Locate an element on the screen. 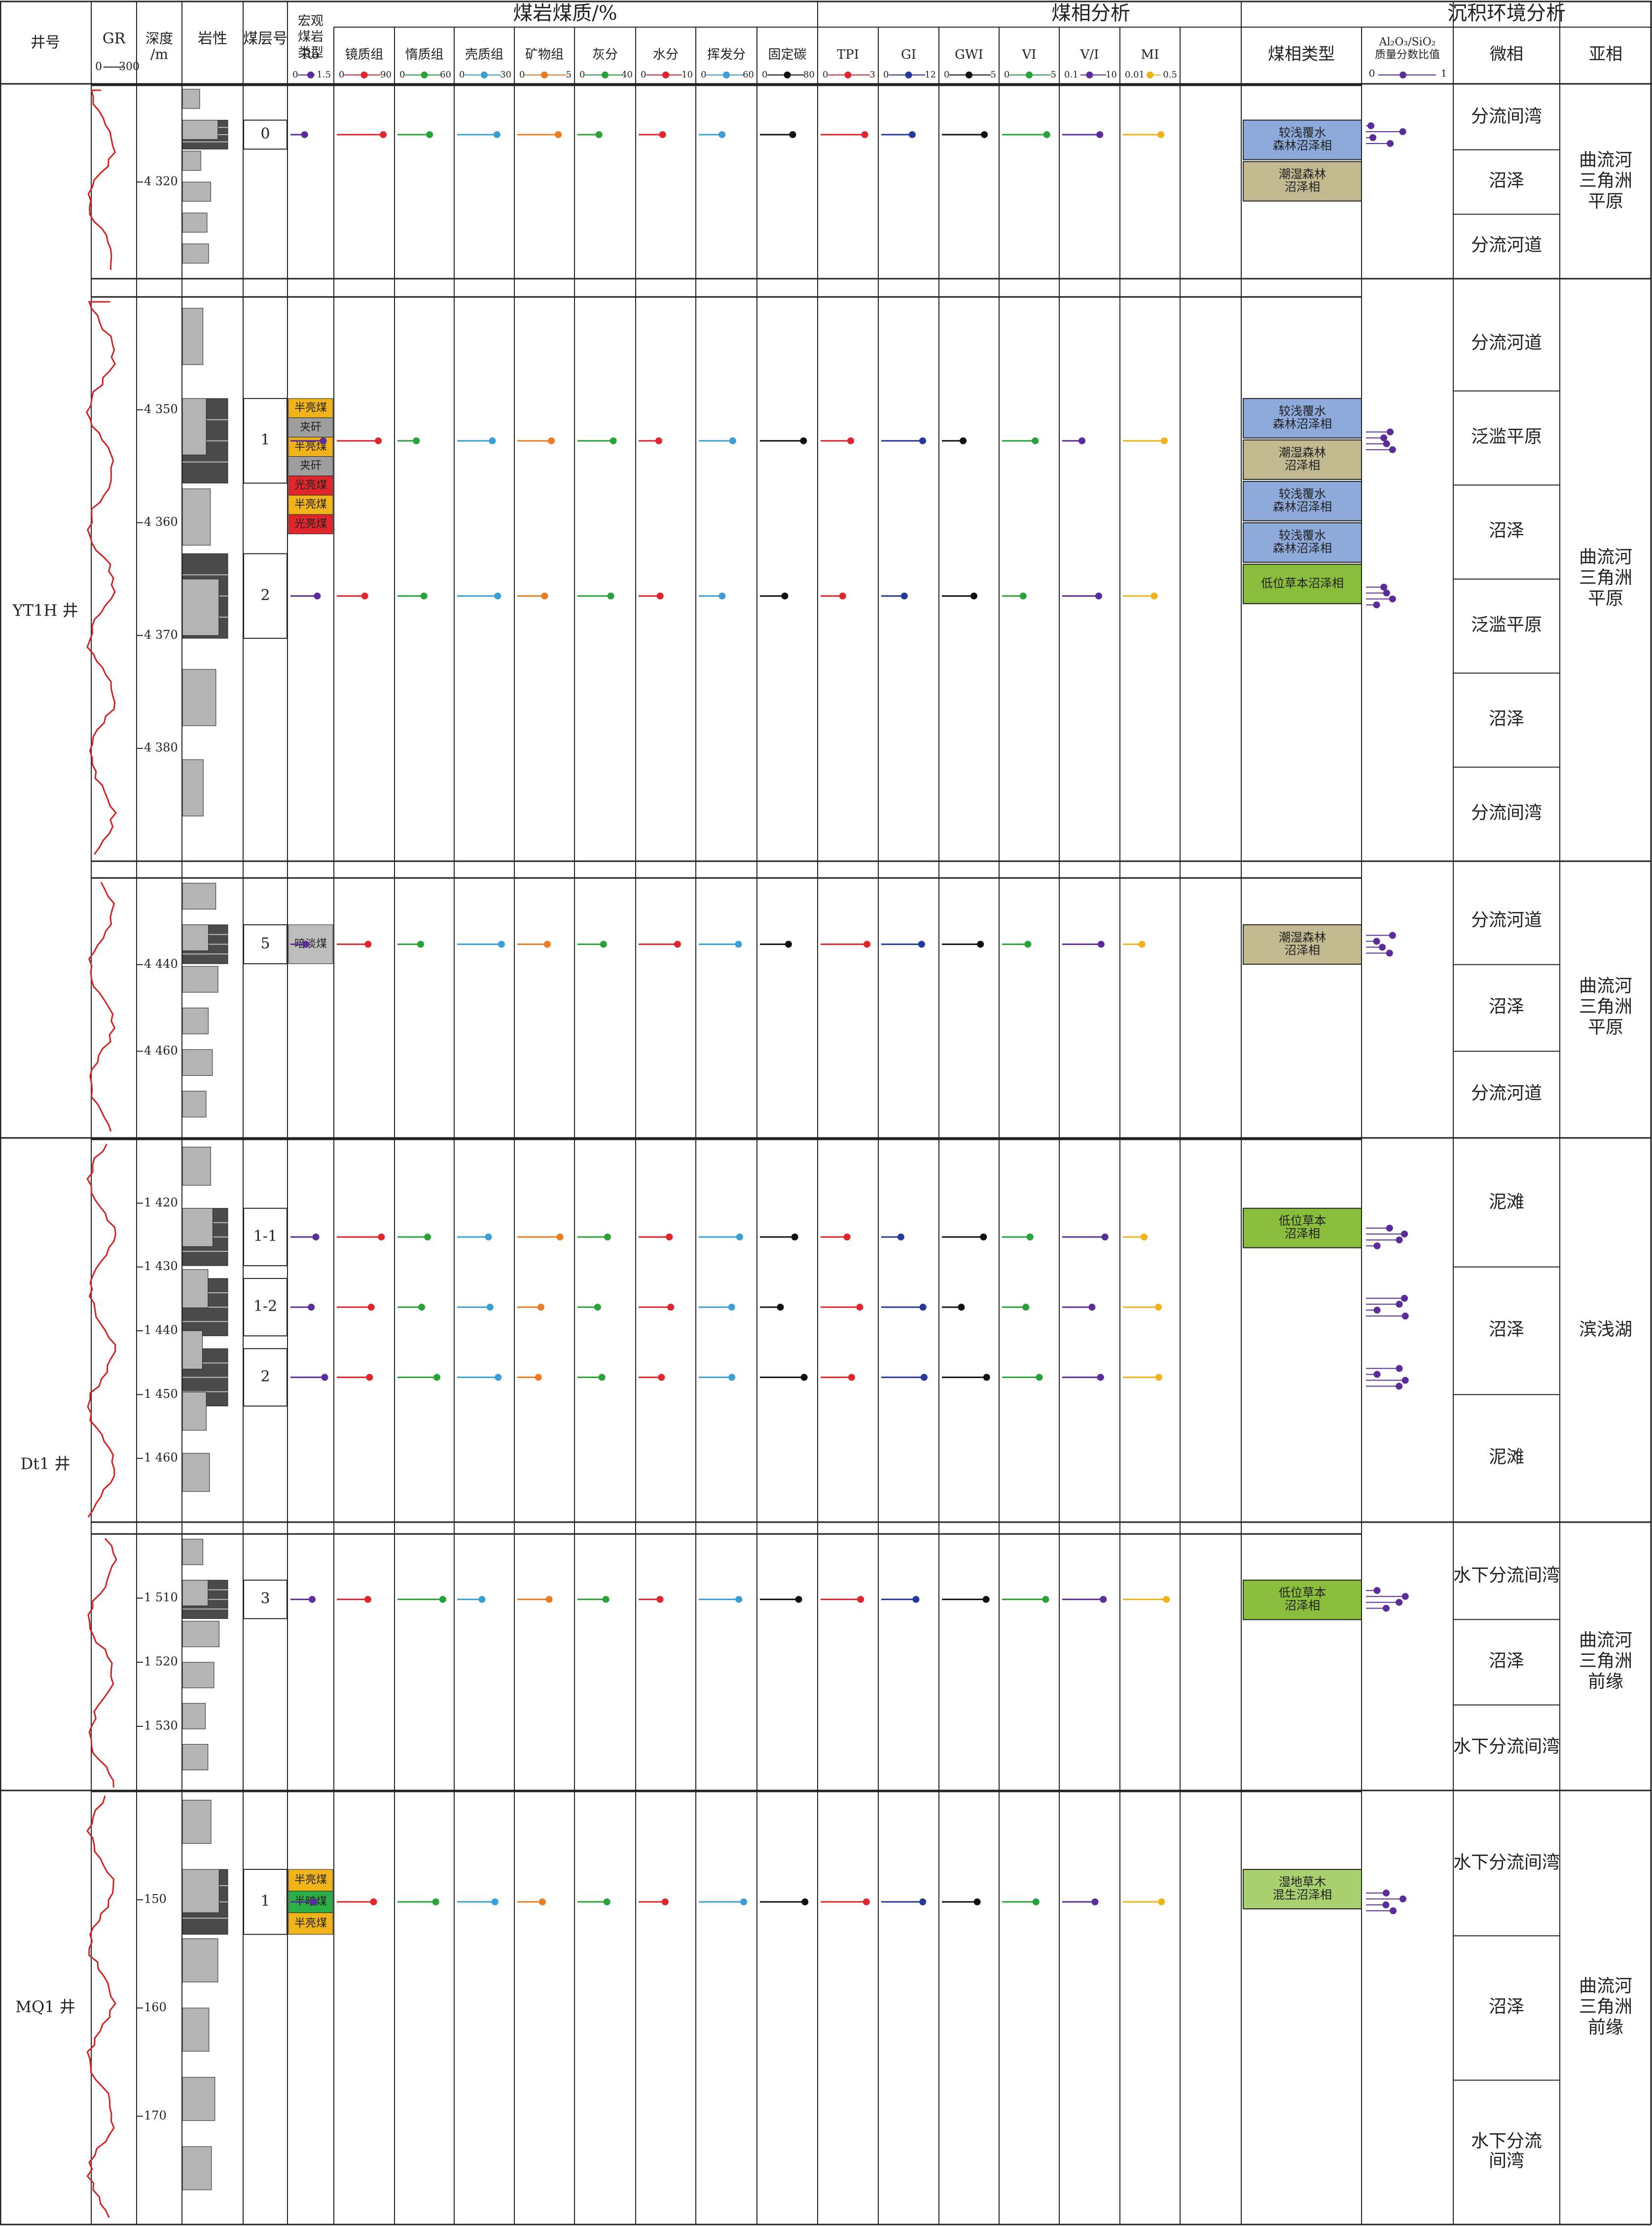 This screenshot has width=1652, height=2226. depth-label: 1 460 is located at coordinates (161, 1457).